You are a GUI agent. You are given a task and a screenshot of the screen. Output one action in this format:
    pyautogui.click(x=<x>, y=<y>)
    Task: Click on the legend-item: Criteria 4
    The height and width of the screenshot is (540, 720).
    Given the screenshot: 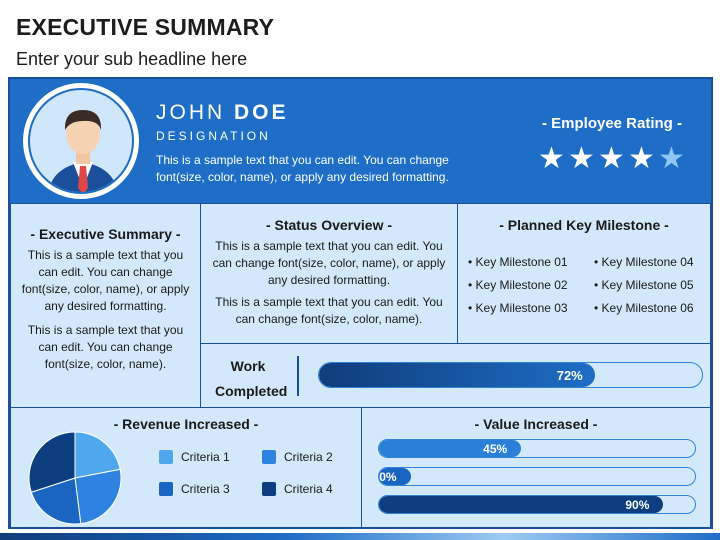 What is the action you would take?
    pyautogui.click(x=313, y=489)
    